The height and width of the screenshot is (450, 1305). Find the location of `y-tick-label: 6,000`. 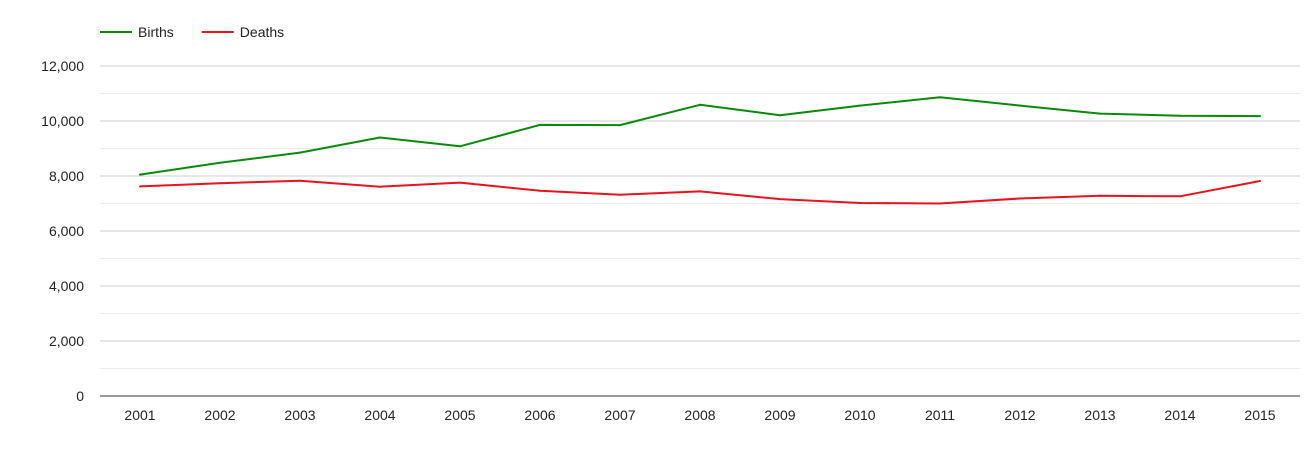

y-tick-label: 6,000 is located at coordinates (66, 231).